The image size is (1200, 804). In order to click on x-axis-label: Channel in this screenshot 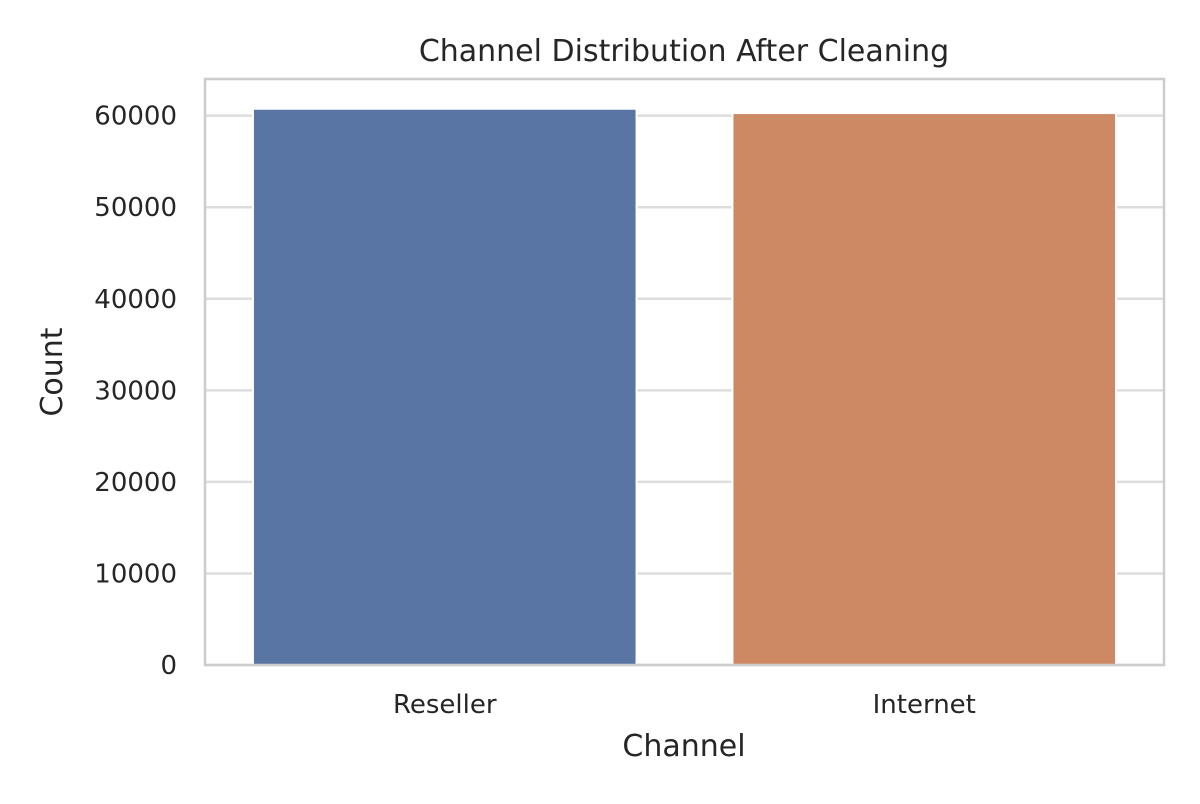, I will do `click(683, 746)`.